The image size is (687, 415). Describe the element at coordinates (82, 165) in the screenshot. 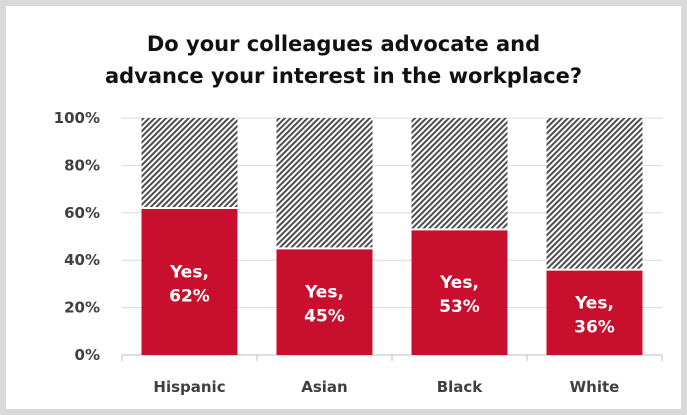

I see `y-tick-label: 80%` at that location.